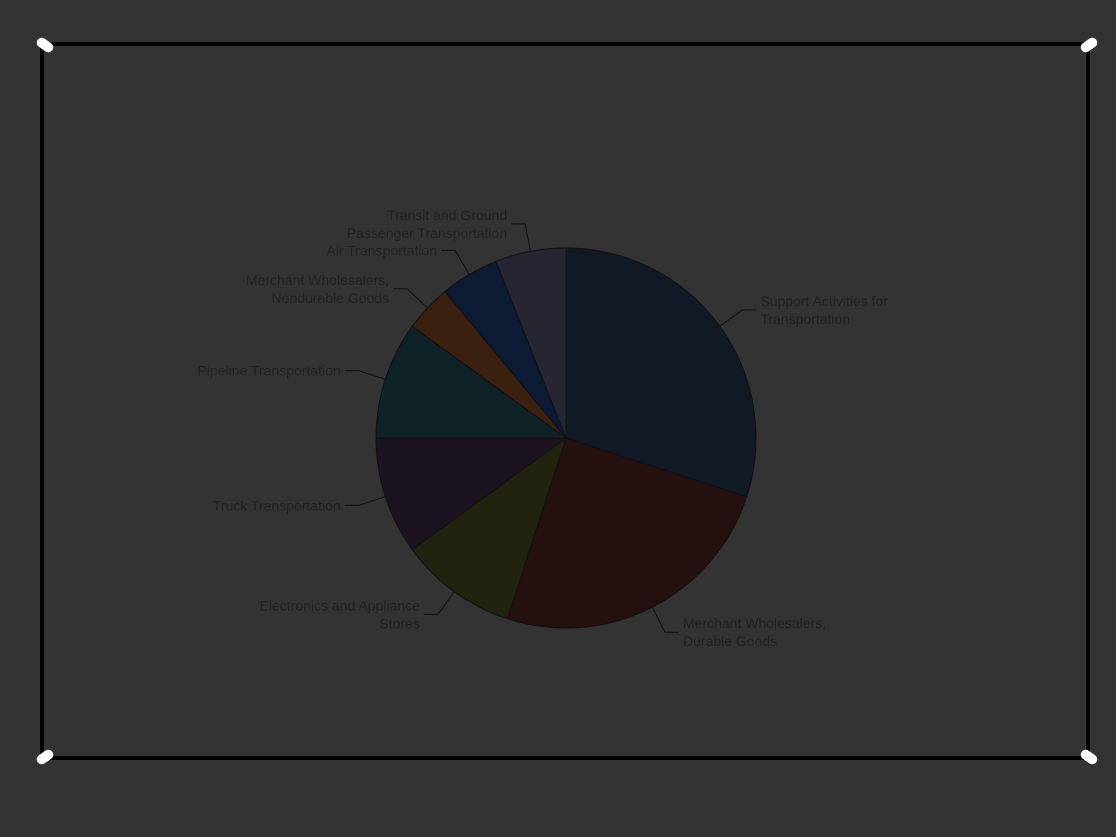 This screenshot has height=837, width=1116. I want to click on pie-slice-electronics-and-appliance-stores, so click(489, 528).